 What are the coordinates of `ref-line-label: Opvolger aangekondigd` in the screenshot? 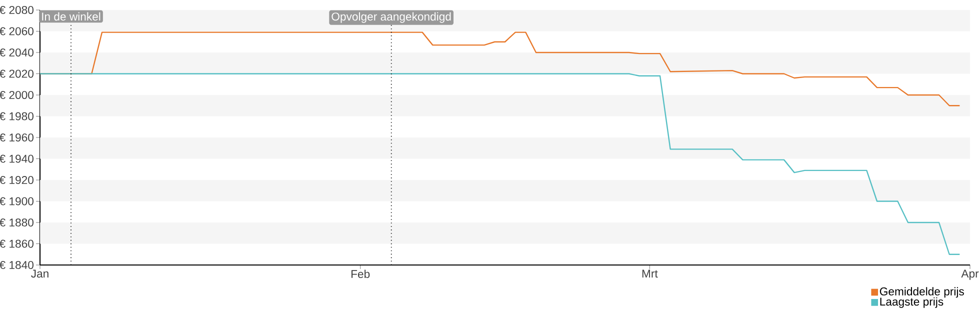 It's located at (391, 17).